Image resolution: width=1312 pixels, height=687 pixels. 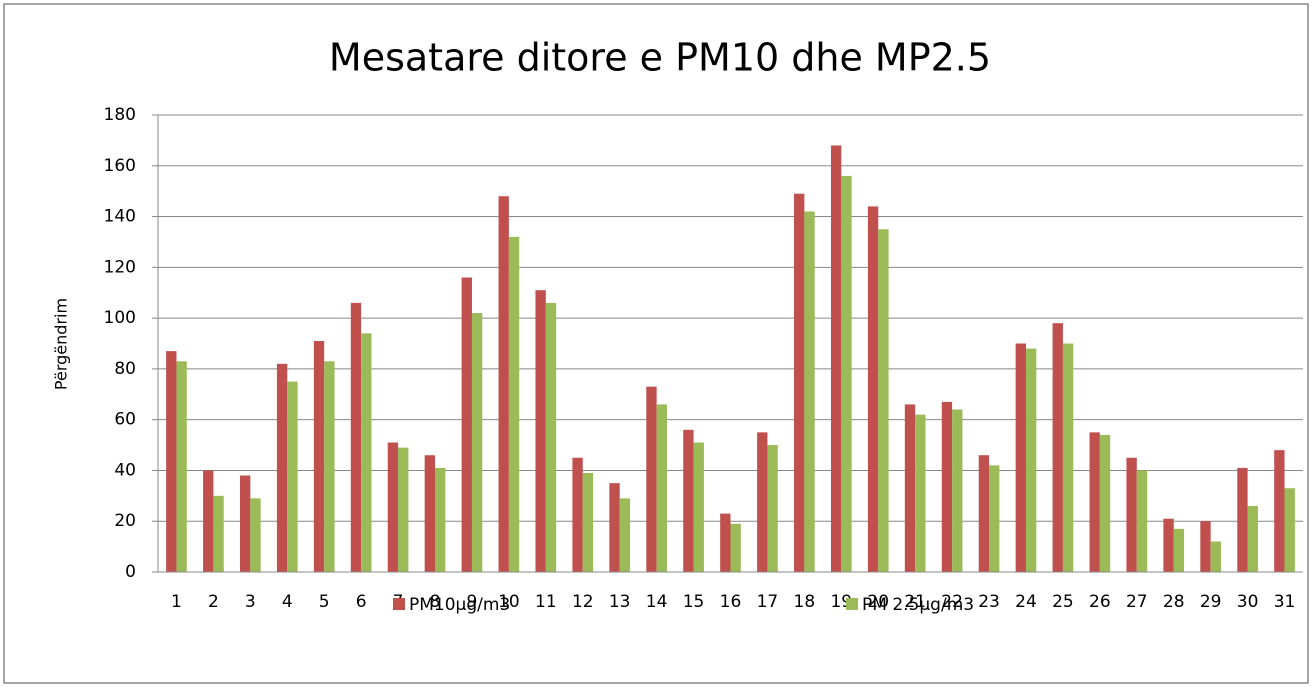 I want to click on x-tick-label: 9, so click(x=472, y=602).